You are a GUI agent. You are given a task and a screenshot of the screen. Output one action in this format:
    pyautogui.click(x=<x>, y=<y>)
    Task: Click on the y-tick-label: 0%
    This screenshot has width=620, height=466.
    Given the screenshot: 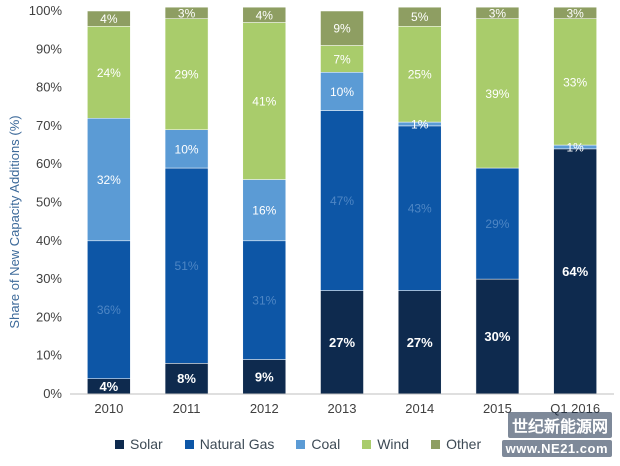 What is the action you would take?
    pyautogui.click(x=52, y=393)
    